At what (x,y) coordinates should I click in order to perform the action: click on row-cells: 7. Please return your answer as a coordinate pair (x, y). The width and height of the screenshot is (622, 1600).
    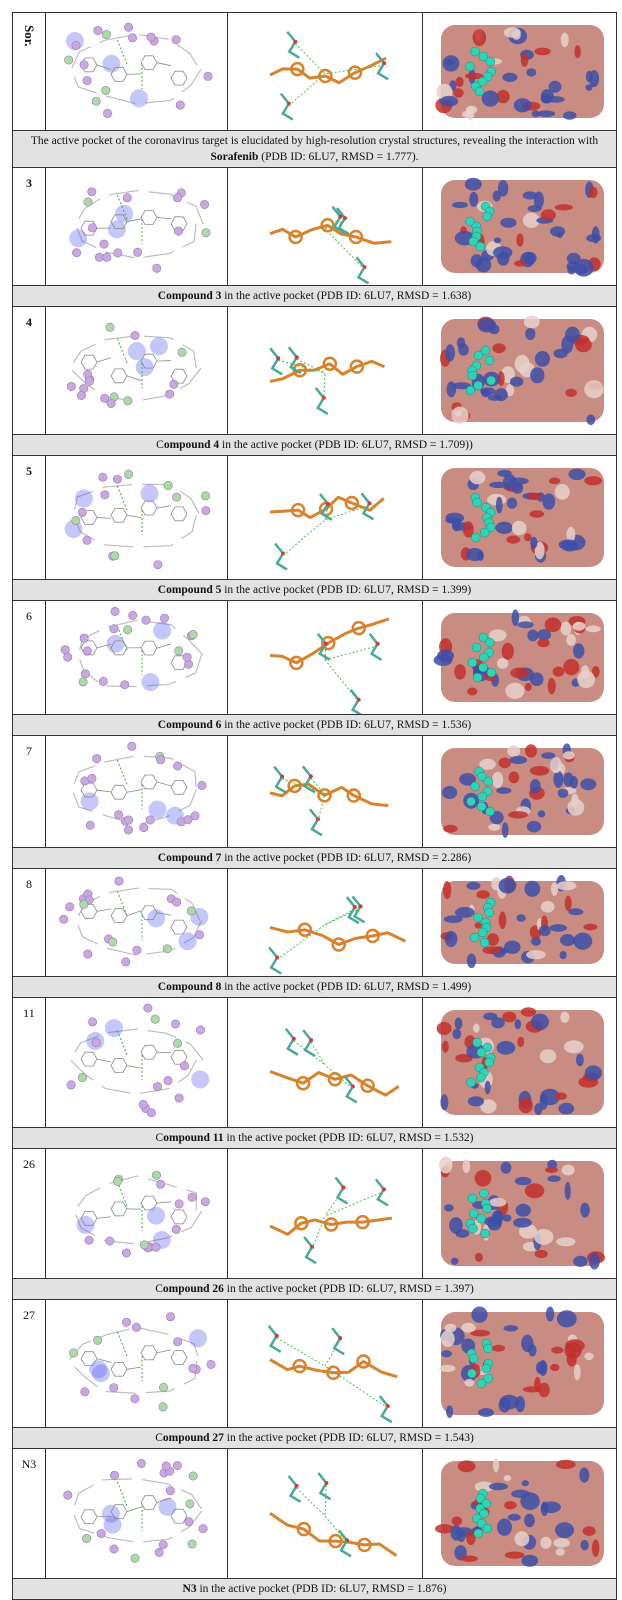
    Looking at the image, I should click on (314, 791).